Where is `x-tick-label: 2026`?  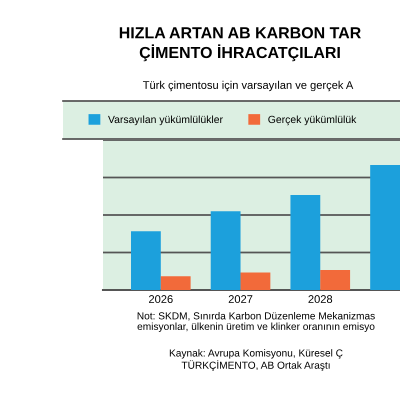 x-tick-label: 2026 is located at coordinates (161, 299).